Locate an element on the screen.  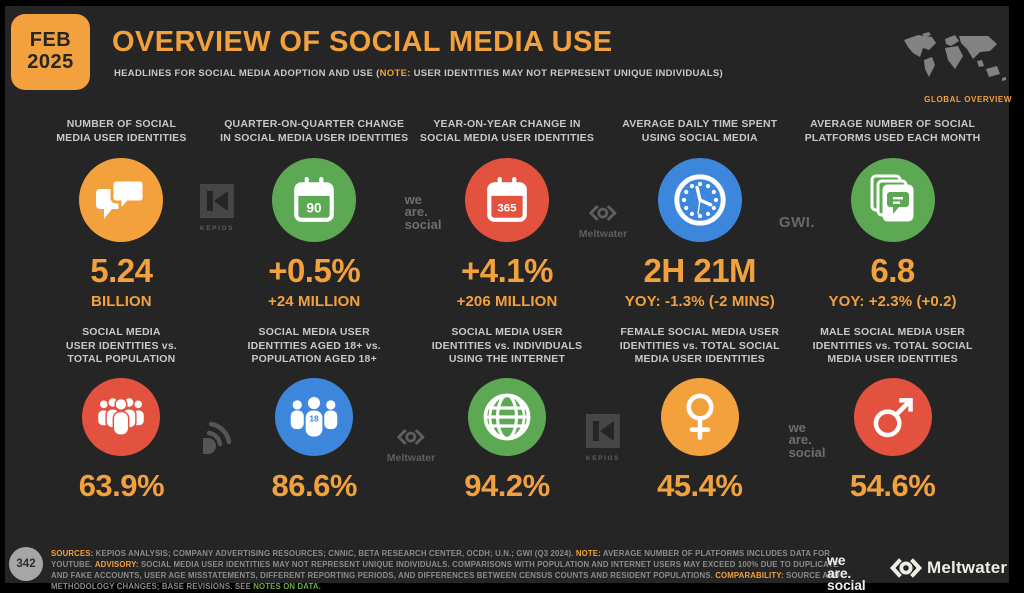
stat-subvalue: +206 MILLION is located at coordinates (507, 301).